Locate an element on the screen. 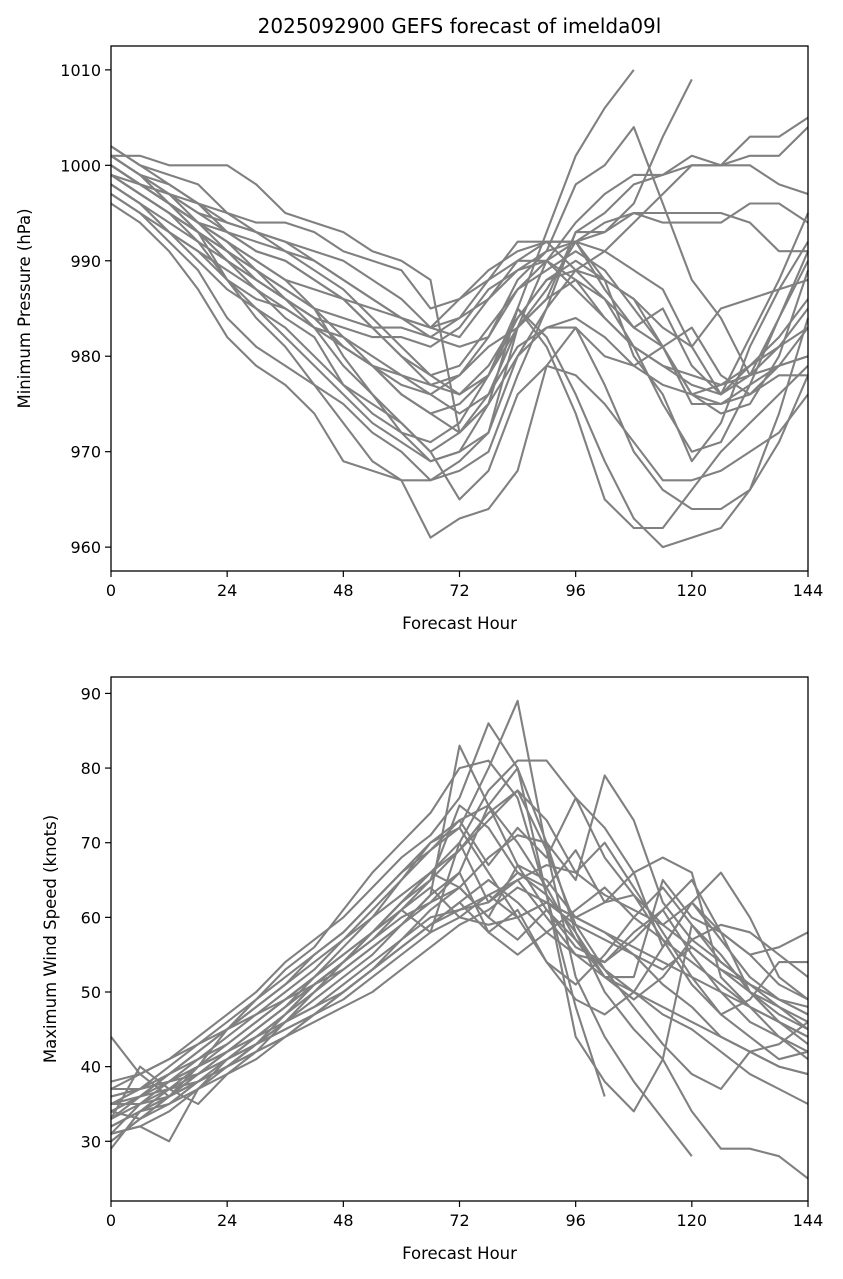 This screenshot has width=843, height=1279. pressure-series-line-m19 is located at coordinates (459, 285).